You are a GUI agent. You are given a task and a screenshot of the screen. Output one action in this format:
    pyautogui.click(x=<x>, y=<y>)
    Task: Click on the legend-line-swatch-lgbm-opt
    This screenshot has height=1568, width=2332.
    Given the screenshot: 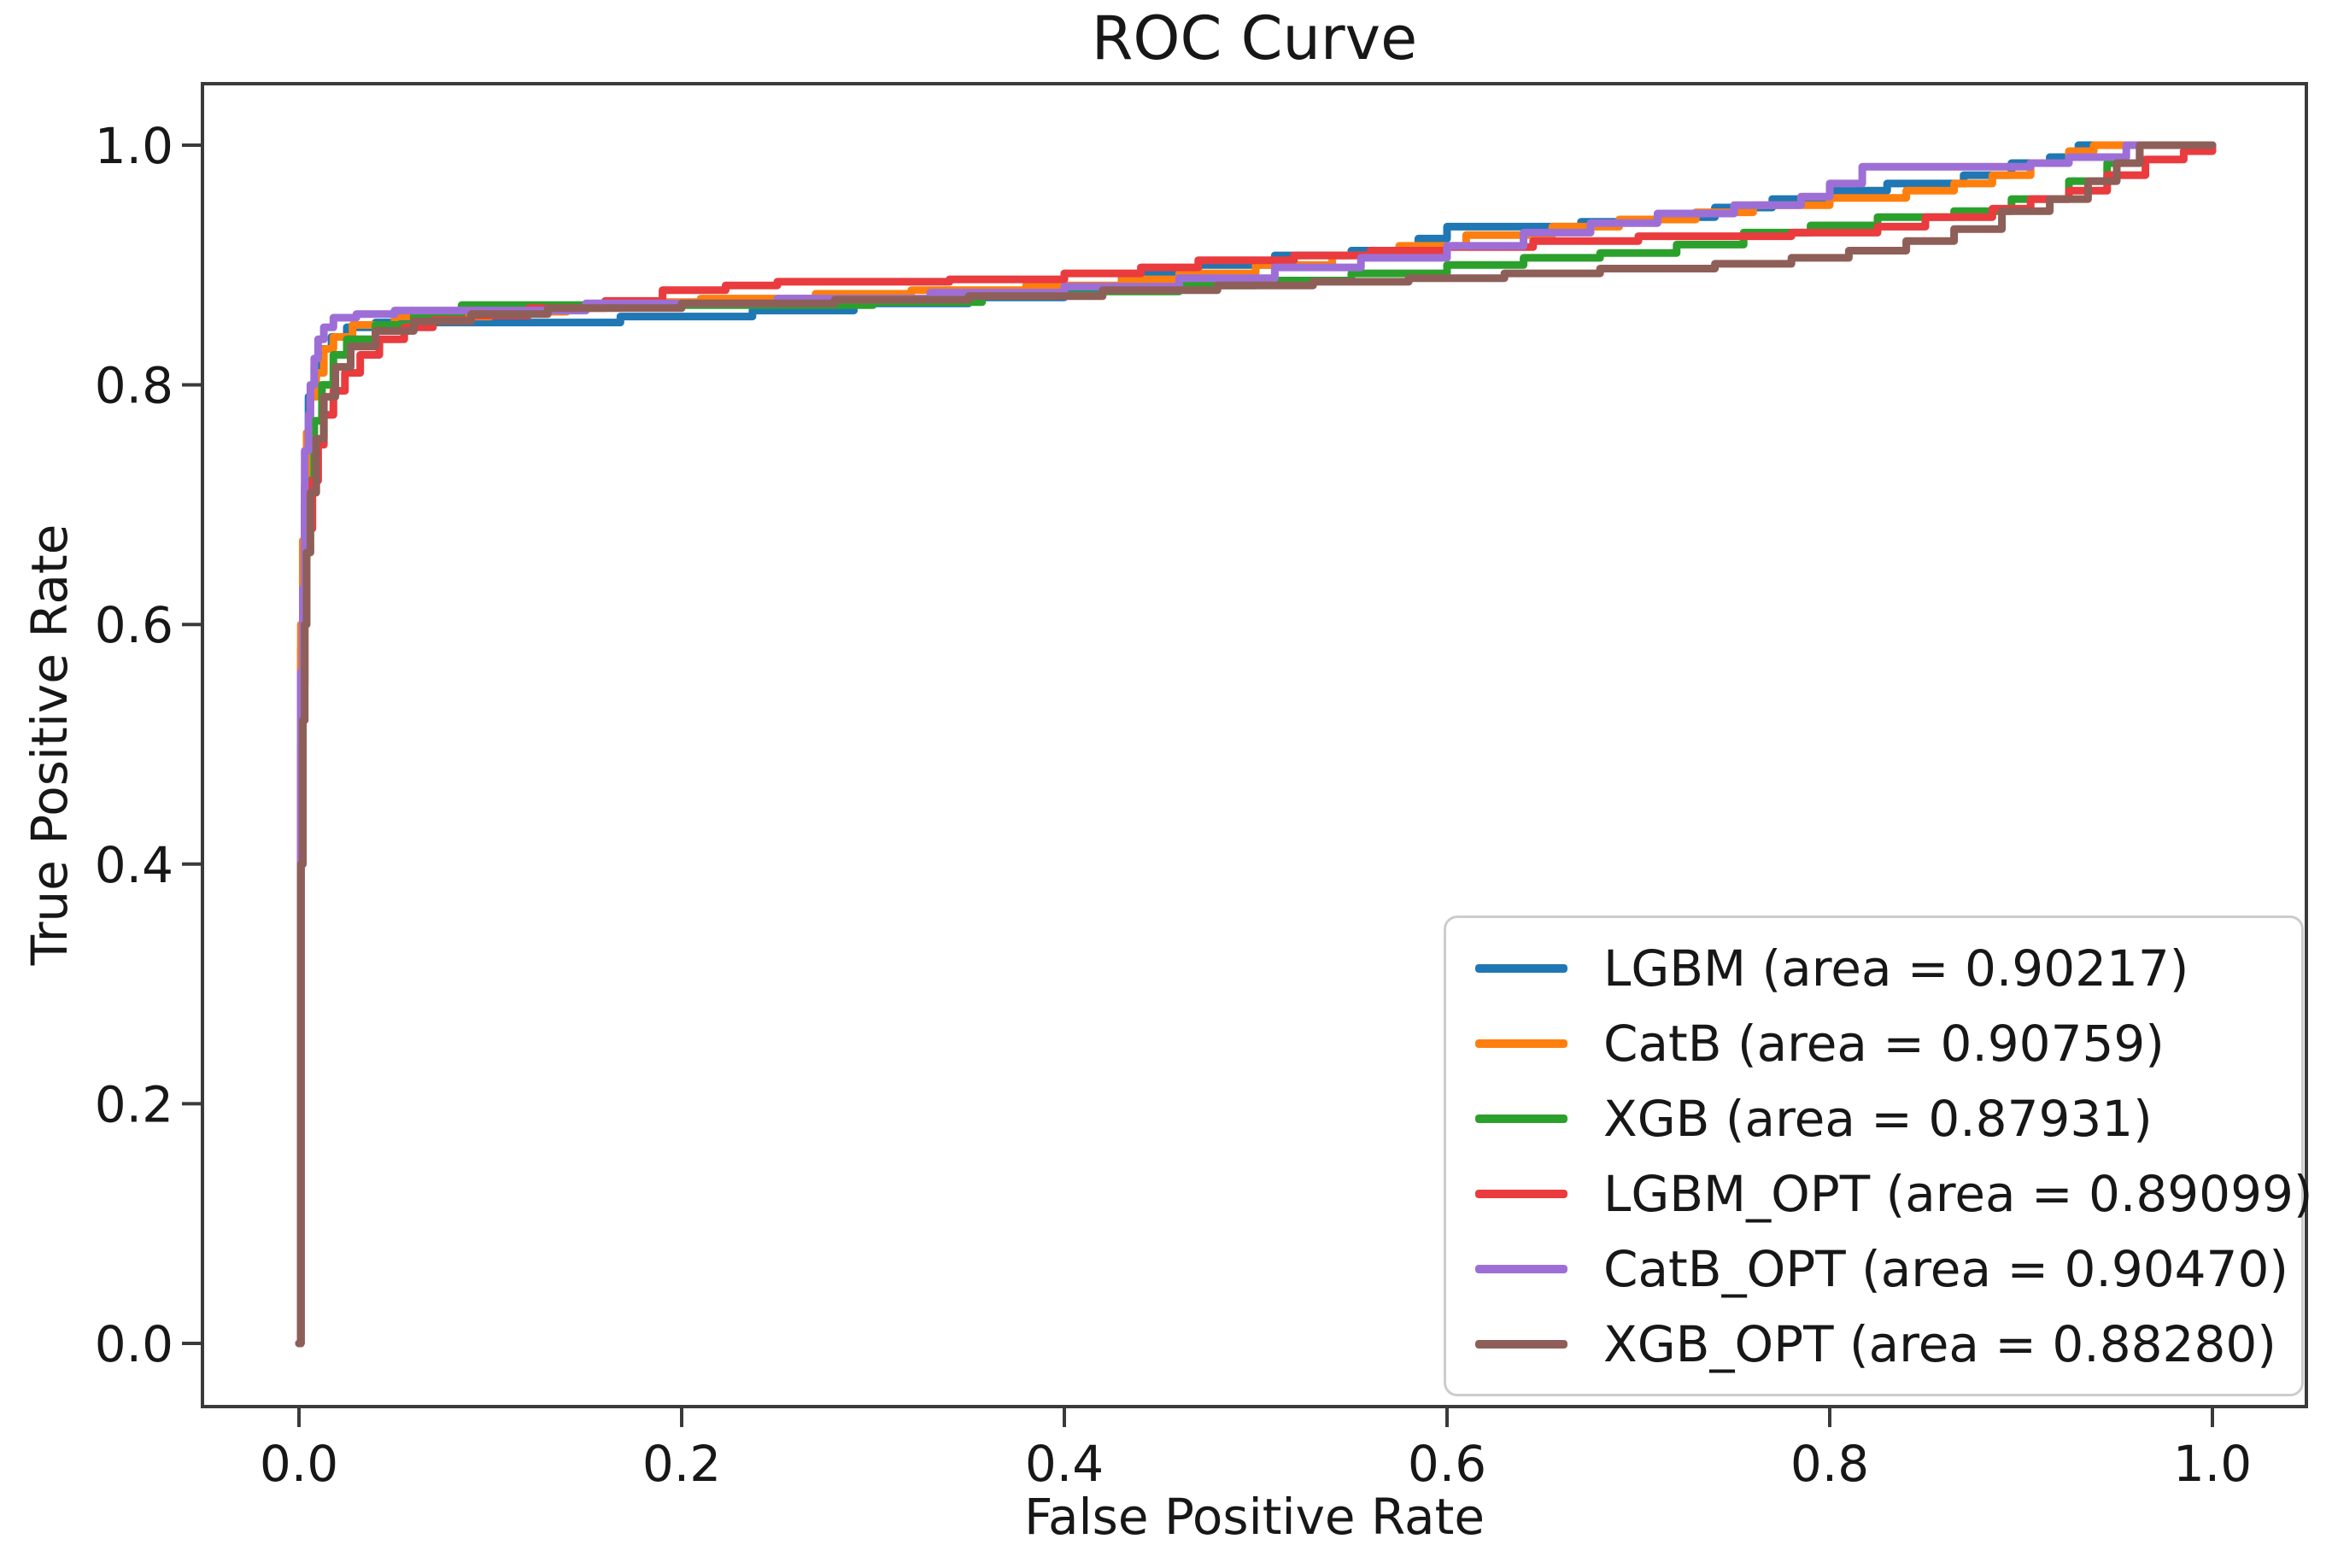 What is the action you would take?
    pyautogui.click(x=1521, y=1193)
    